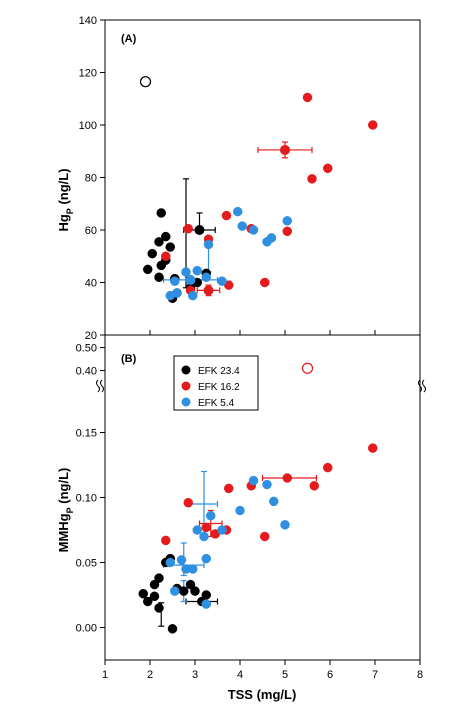 The image size is (474, 710). I want to click on panel-a-y-tick-label: 120, so click(88, 74).